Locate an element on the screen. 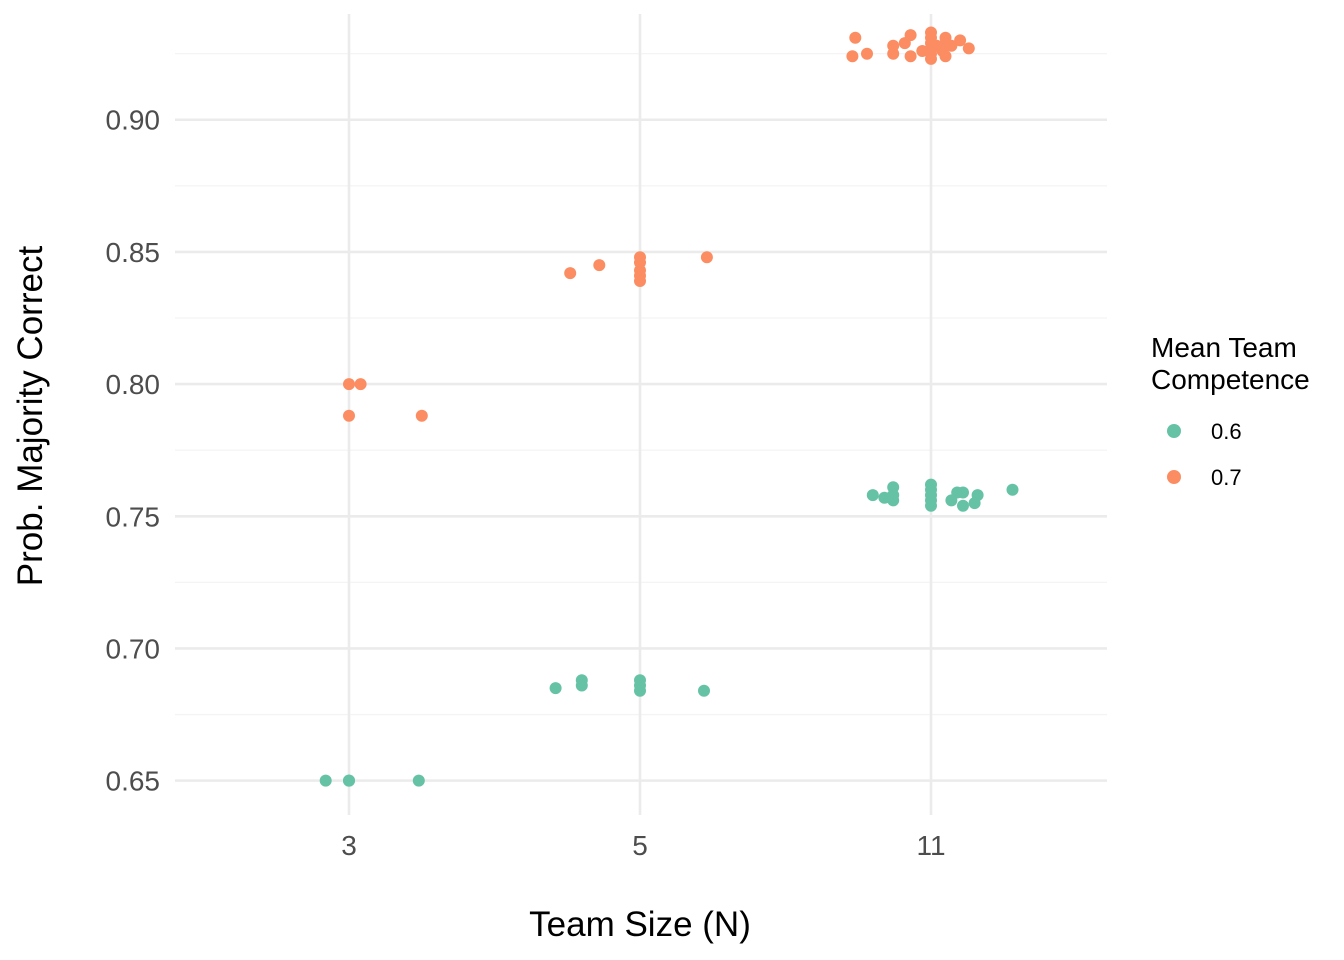 Image resolution: width=1344 pixels, height=960 pixels. y-tick-label: 0.80 is located at coordinates (133, 384).